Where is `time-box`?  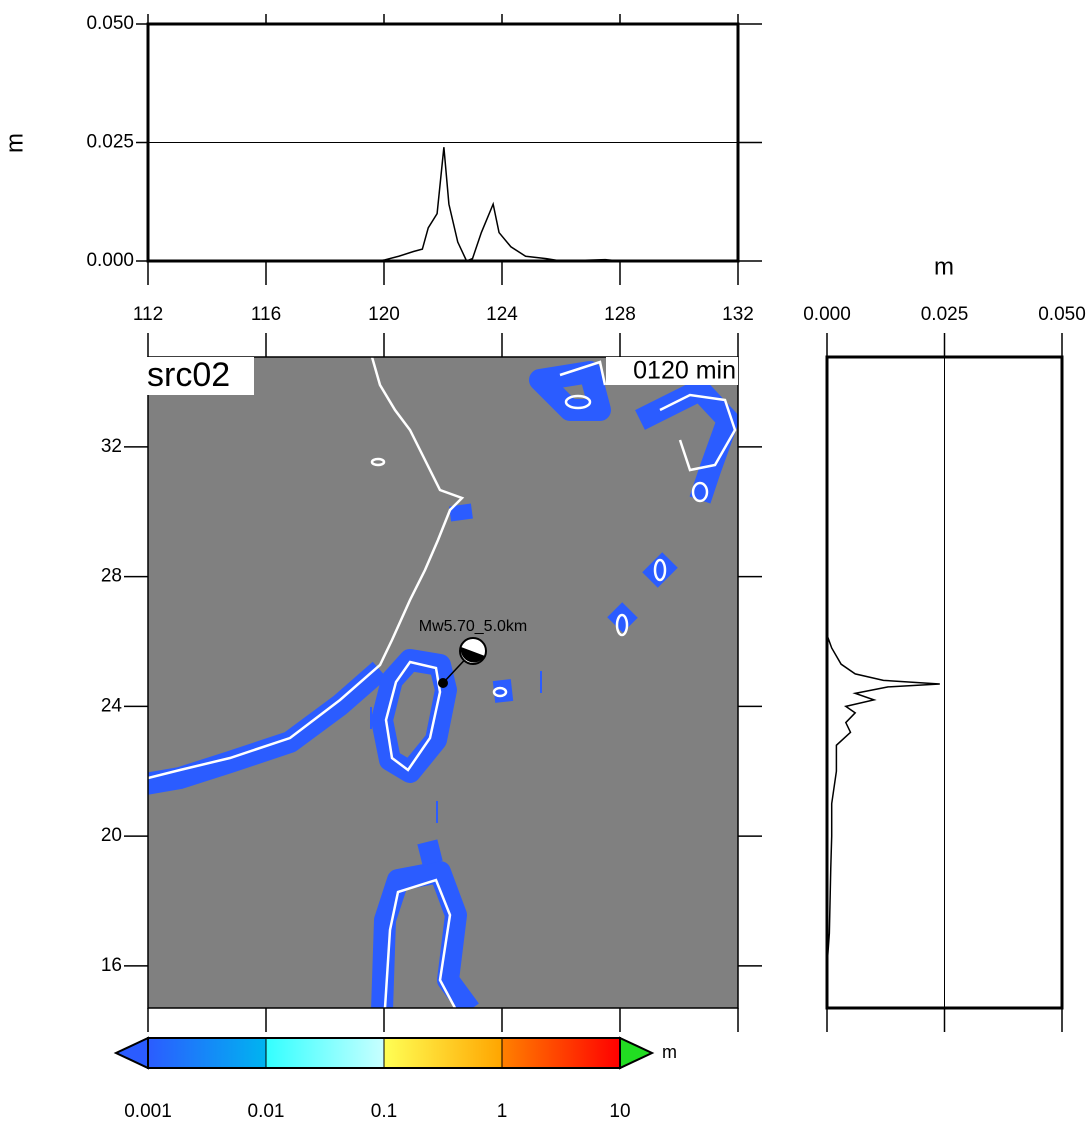
time-box is located at coordinates (672, 371).